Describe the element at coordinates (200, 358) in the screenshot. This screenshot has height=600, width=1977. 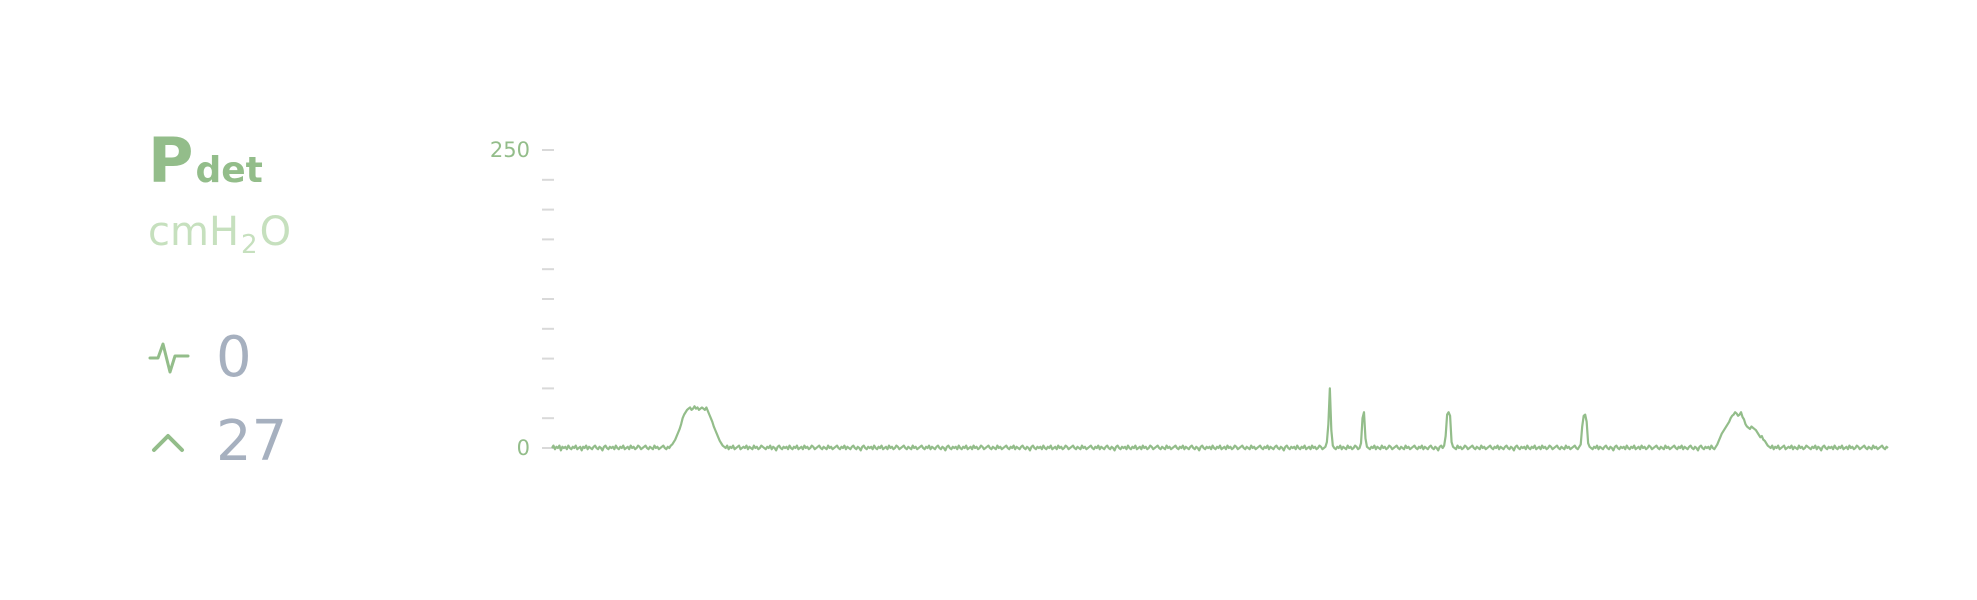
I see `stat-current: 0` at that location.